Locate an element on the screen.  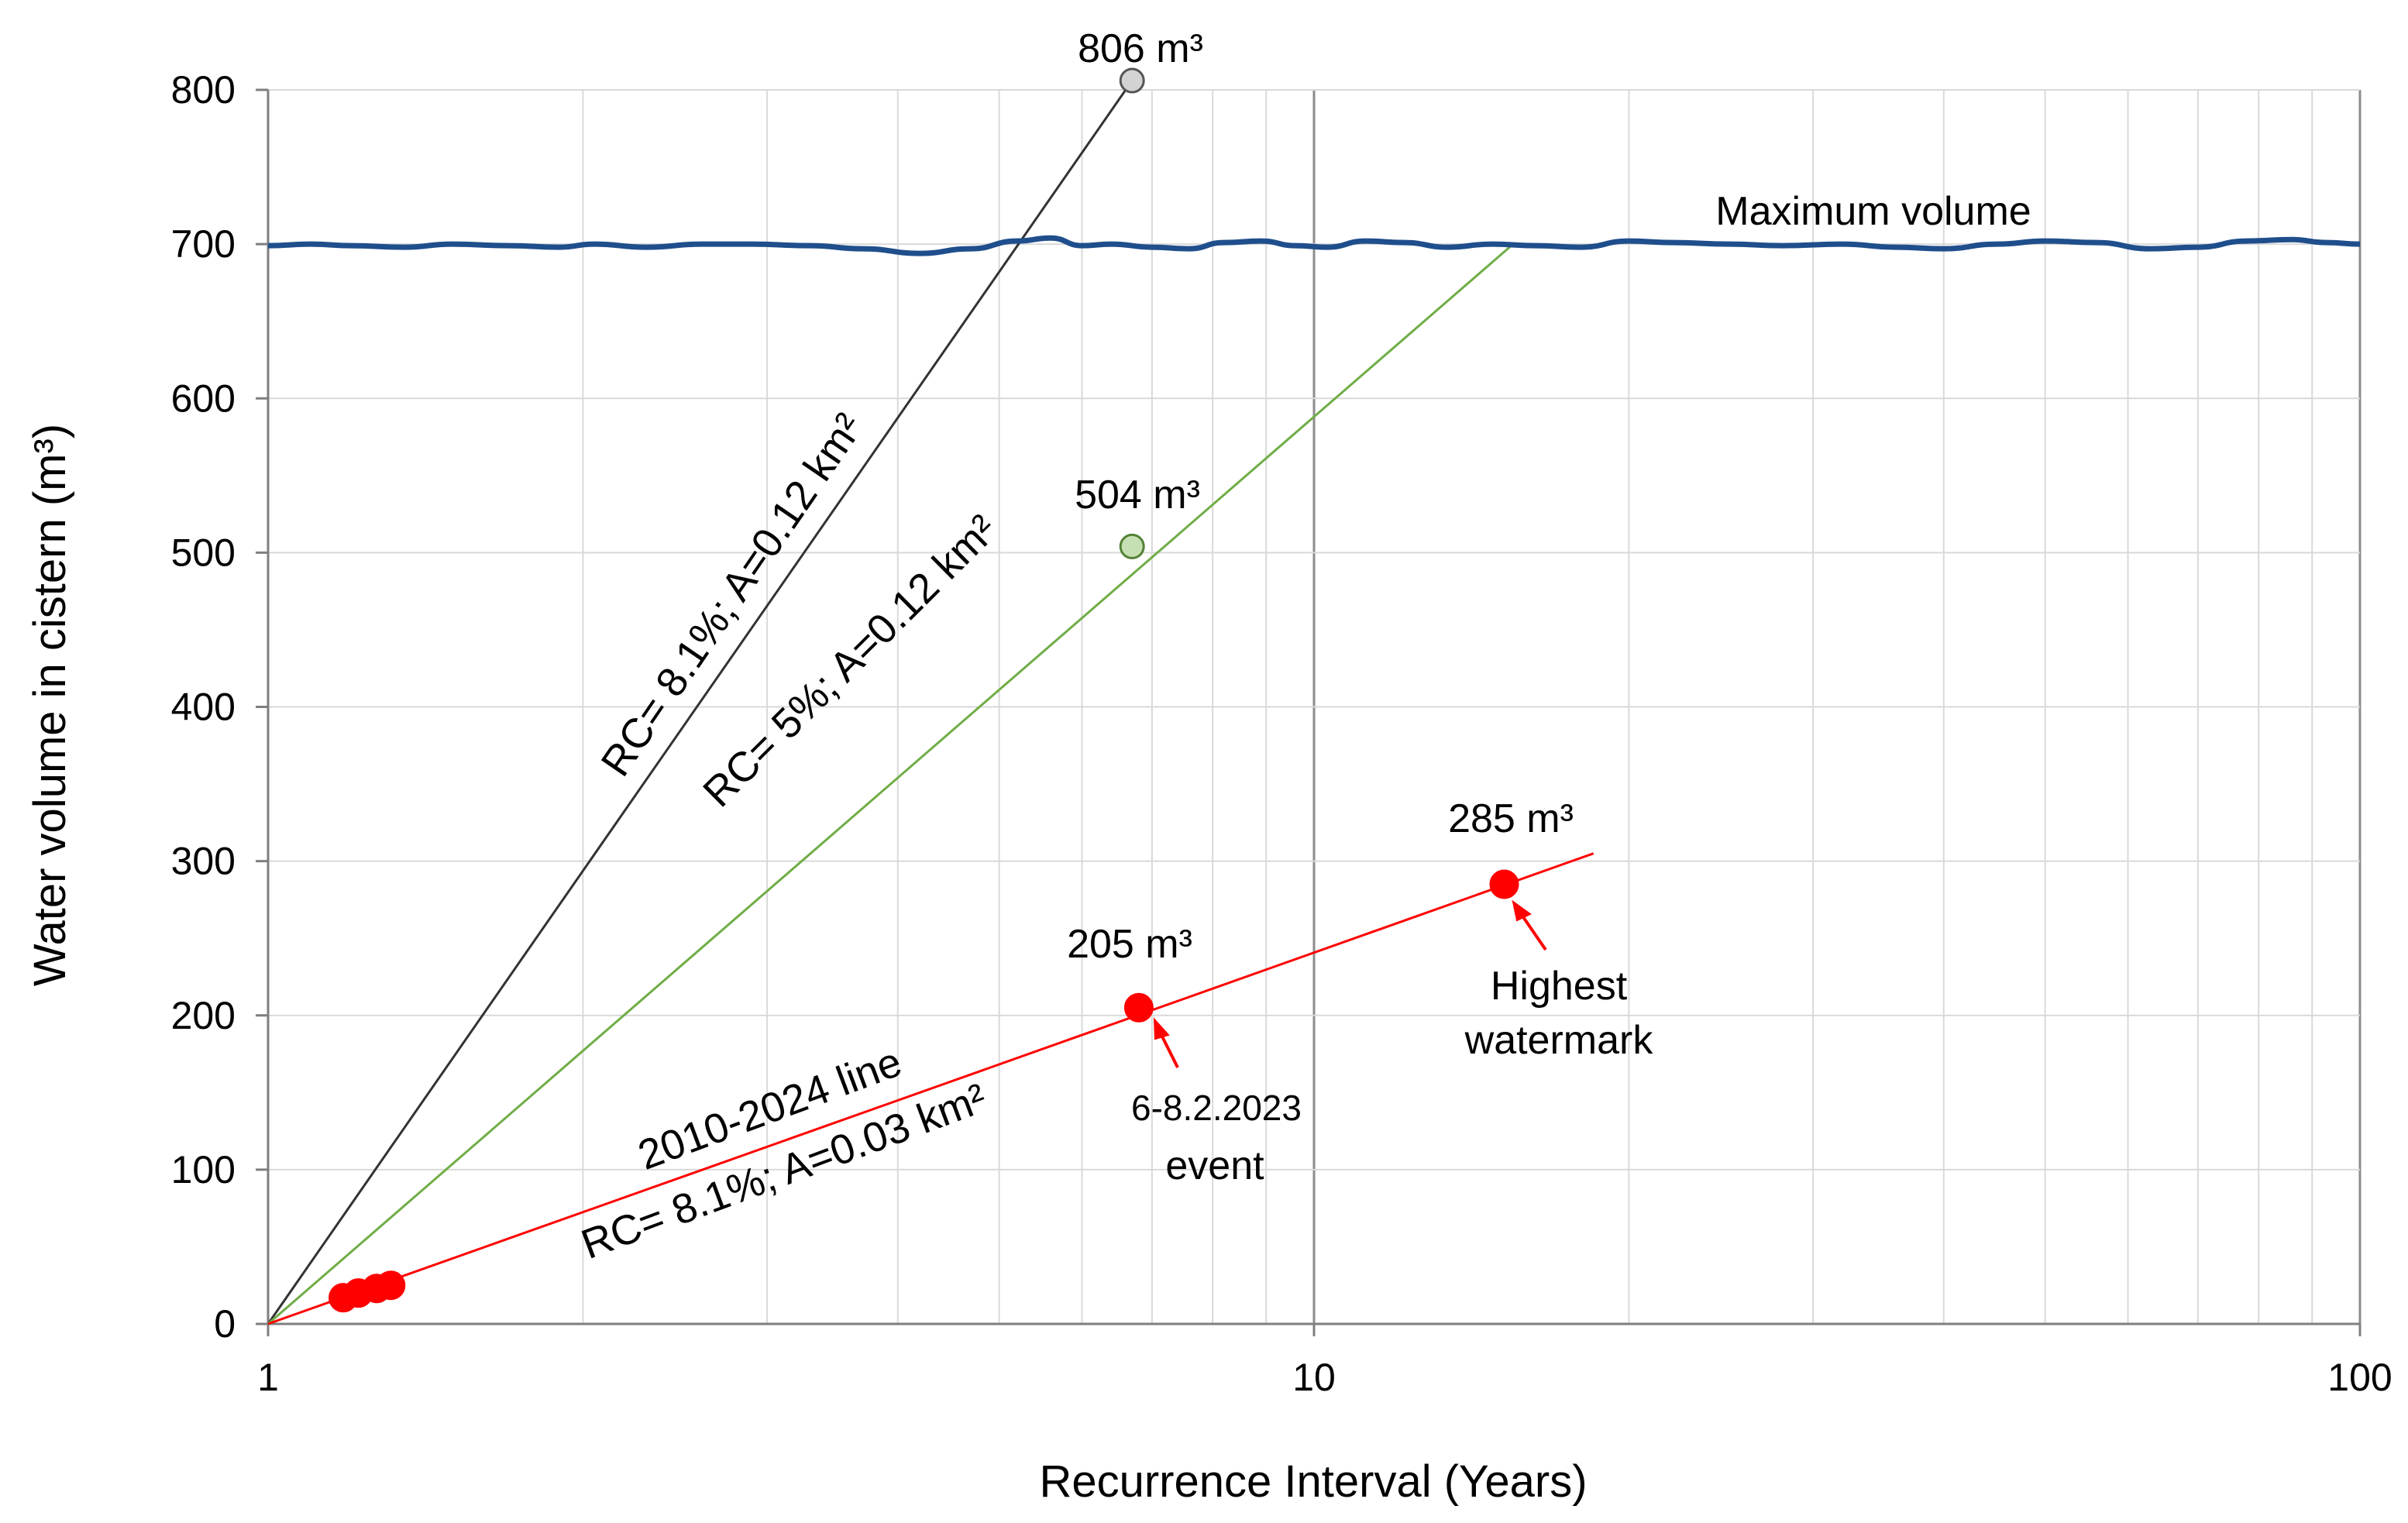
max-volume-label: Maximum volume is located at coordinates (1873, 211).